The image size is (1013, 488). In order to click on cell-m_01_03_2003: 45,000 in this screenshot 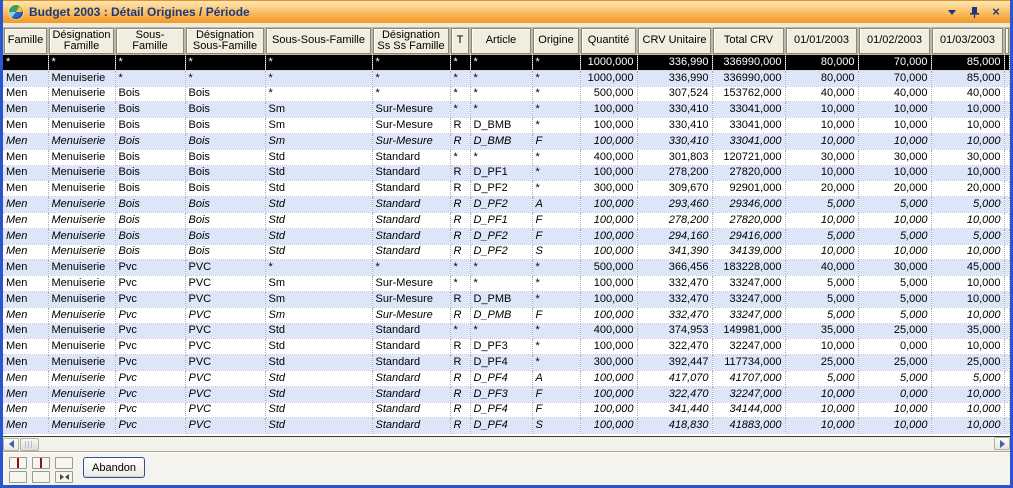, I will do `click(968, 268)`.